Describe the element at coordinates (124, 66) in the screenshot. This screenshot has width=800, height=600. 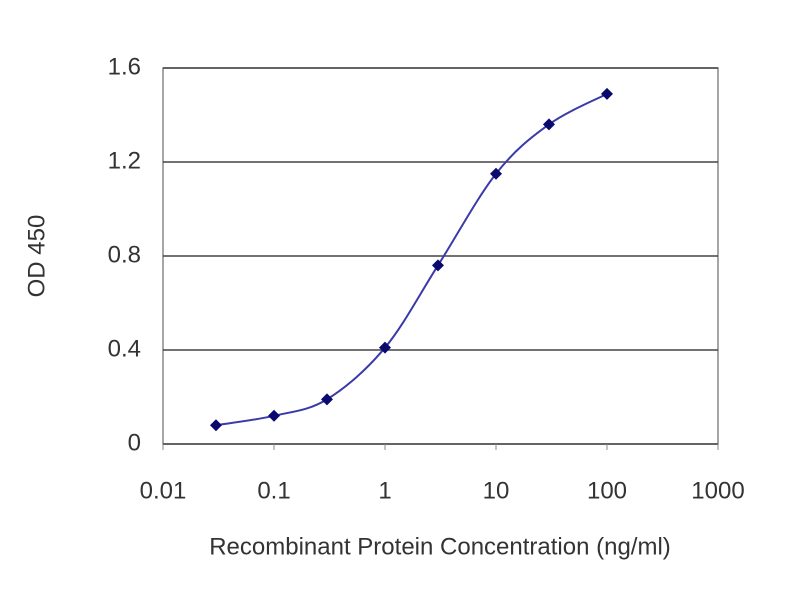
I see `y-tick-label: 1.6` at that location.